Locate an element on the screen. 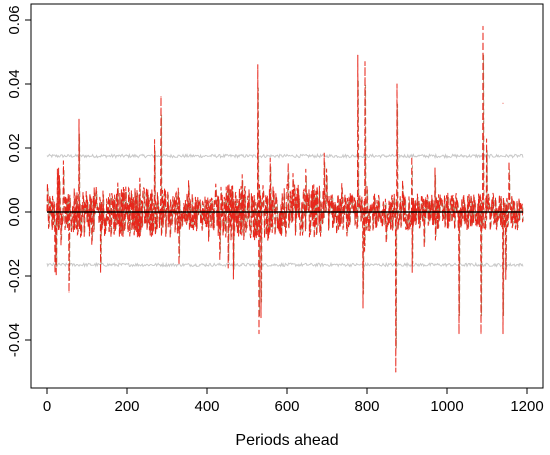 This screenshot has width=550, height=455. y-tick-label: 0.04 is located at coordinates (14, 83).